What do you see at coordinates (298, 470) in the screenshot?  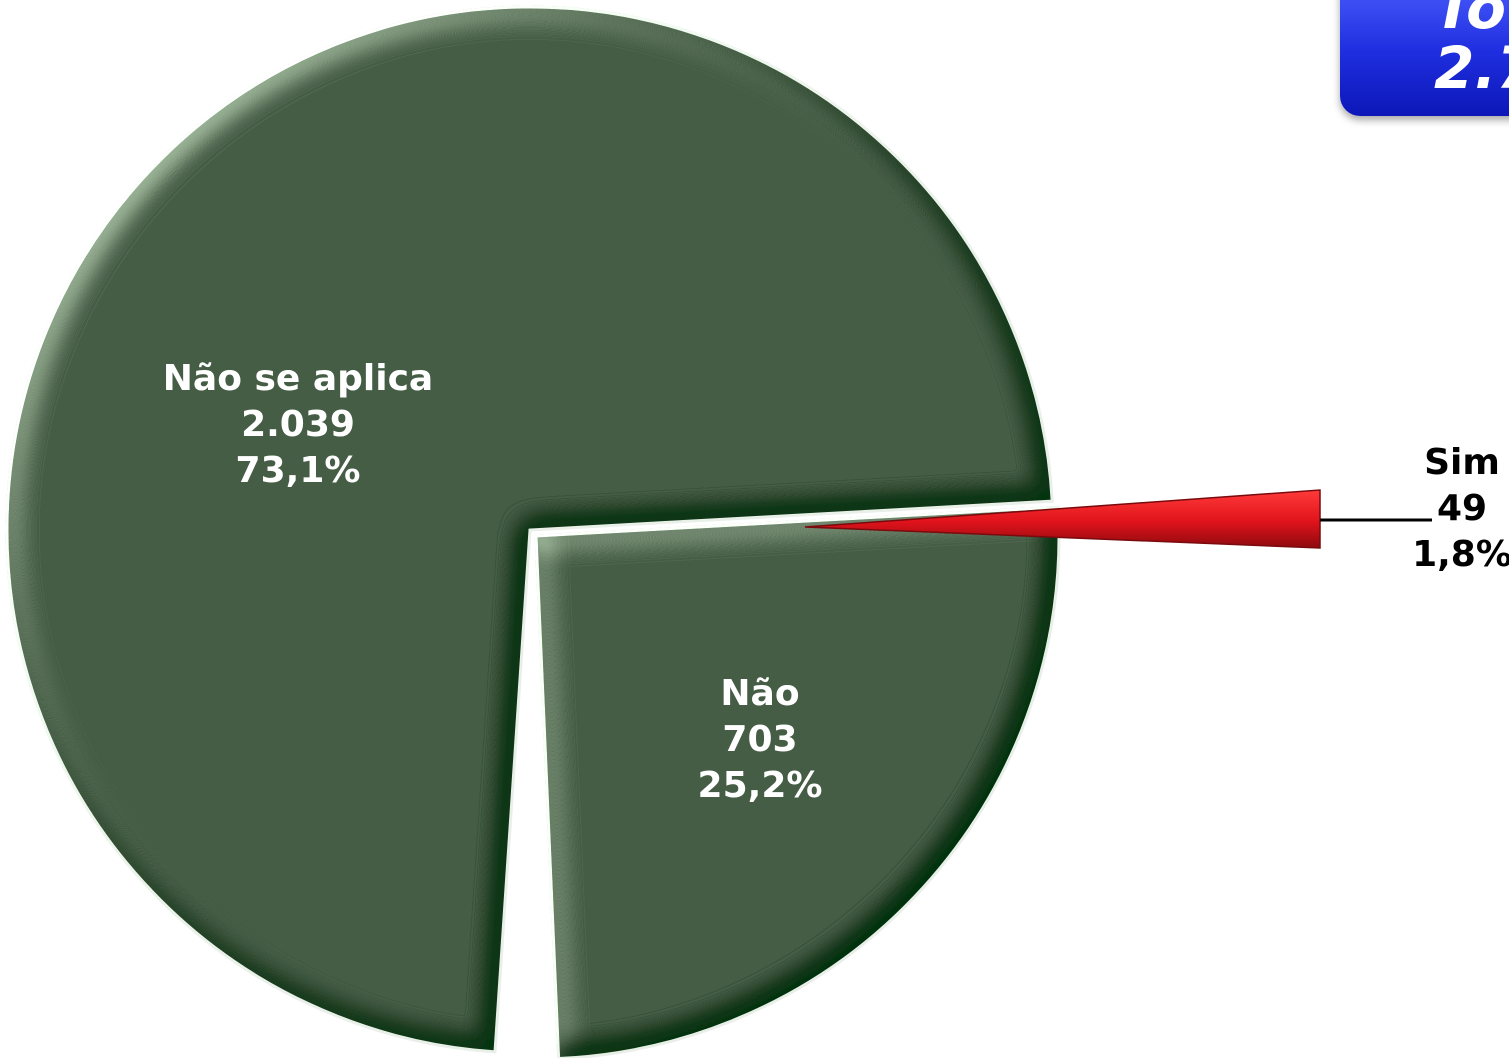 I see `slice-label-percent: 73,1%` at bounding box center [298, 470].